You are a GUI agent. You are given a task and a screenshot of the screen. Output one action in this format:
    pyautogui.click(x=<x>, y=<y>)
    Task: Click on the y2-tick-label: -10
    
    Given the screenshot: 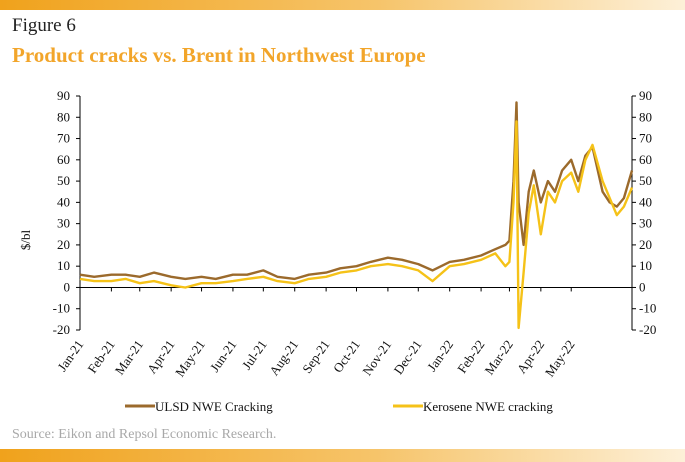 What is the action you would take?
    pyautogui.click(x=647, y=308)
    